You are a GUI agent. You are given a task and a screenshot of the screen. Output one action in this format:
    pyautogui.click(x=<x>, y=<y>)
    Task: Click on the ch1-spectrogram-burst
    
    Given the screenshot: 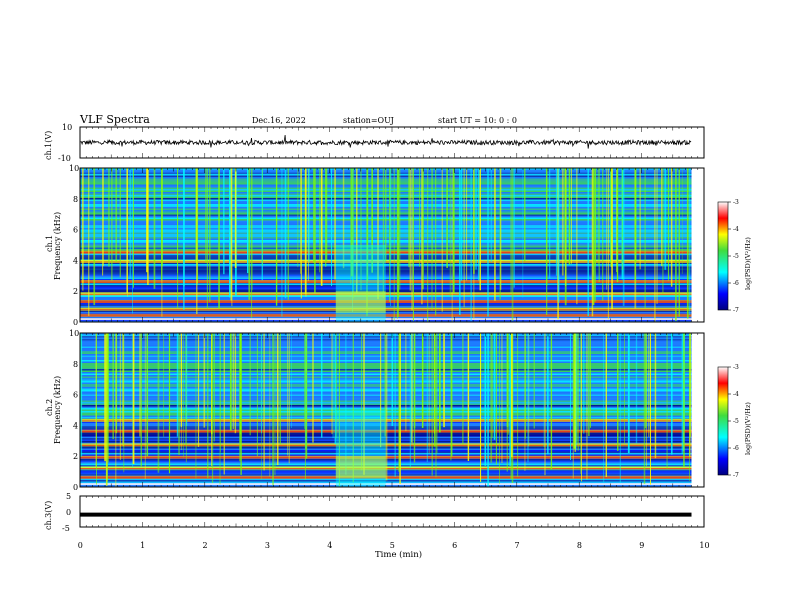 What is the action you would take?
    pyautogui.click(x=360, y=283)
    